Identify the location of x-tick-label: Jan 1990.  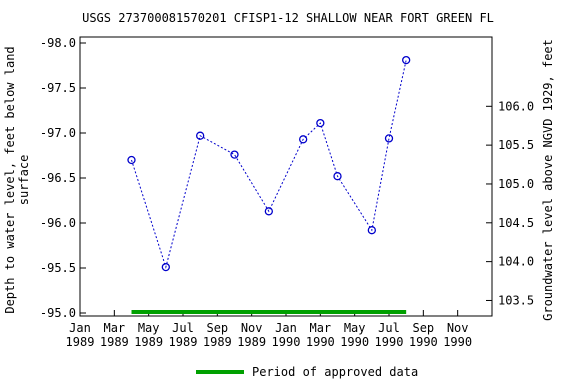
(286, 335).